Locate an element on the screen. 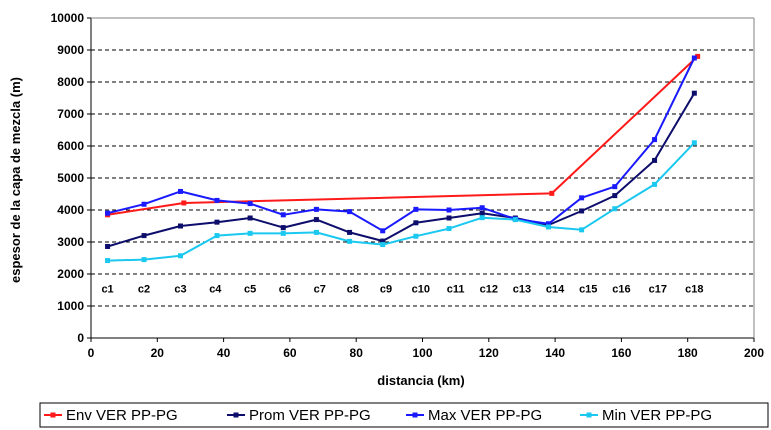 The image size is (771, 430). y-axis-title: espesor de la capa de mezcla (m) is located at coordinates (15, 180).